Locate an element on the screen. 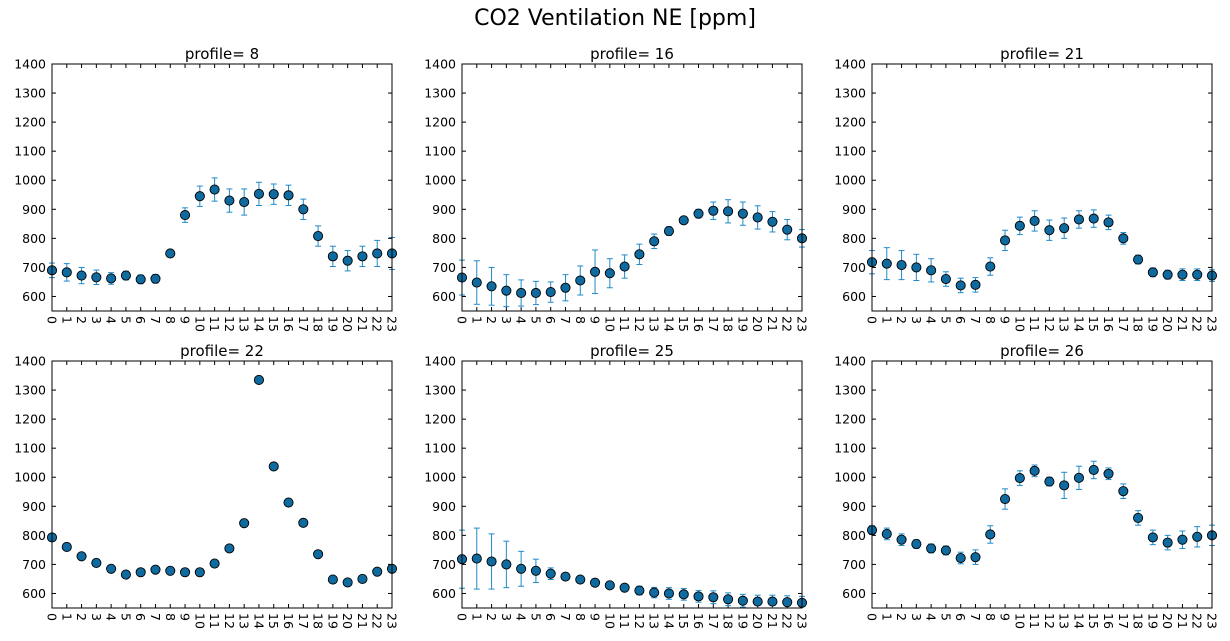 This screenshot has height=641, width=1230. x-tick-label: 3 is located at coordinates (96, 320).